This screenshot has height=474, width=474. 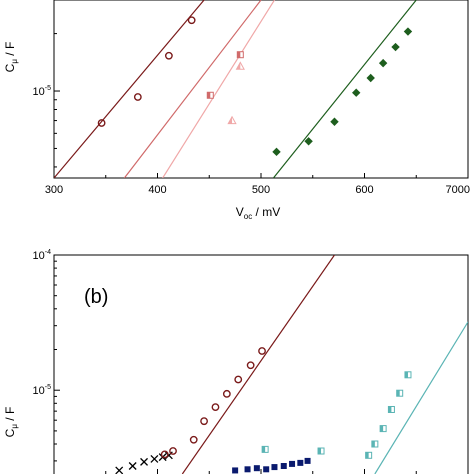 I want to click on a-x-tick-label-0: 300, so click(x=54, y=190).